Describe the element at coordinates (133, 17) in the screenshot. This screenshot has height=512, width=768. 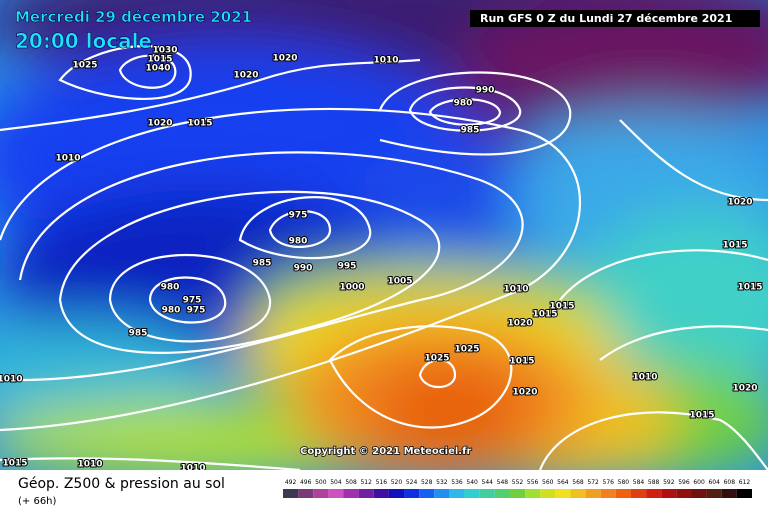
I see `forecast-date: Mercredi 29 décembre 2021` at that location.